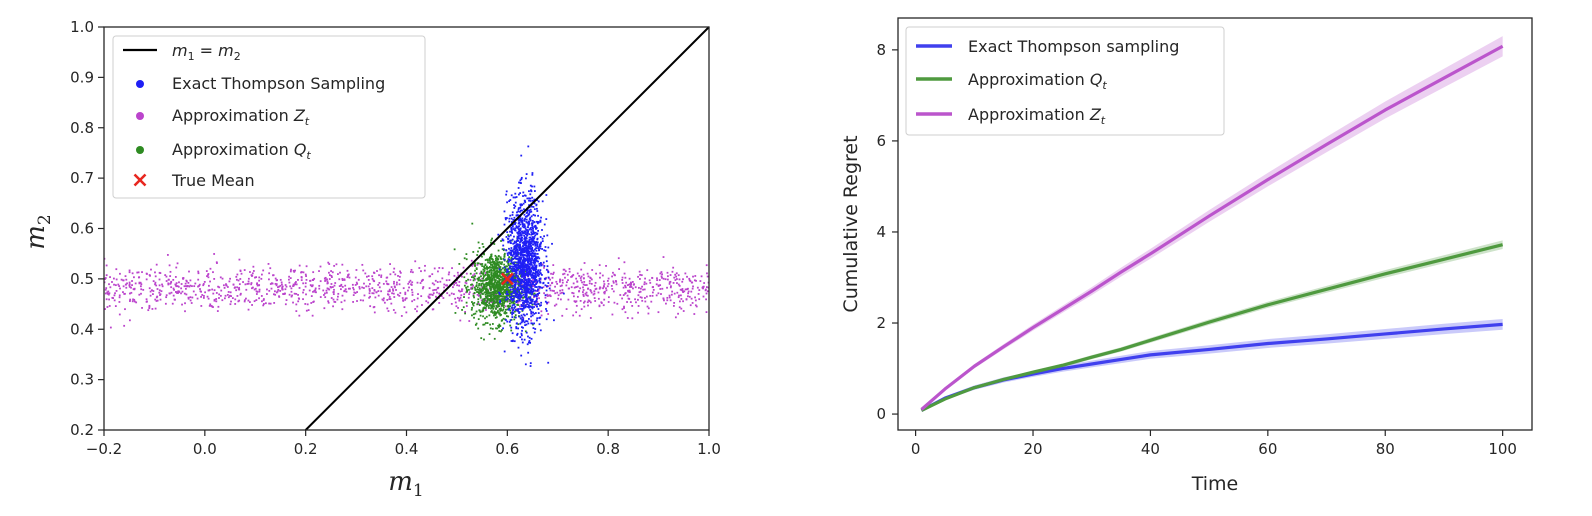 This screenshot has height=516, width=1592. I want to click on legend-label-exact-thompson-line: Exact Thompson sampling, so click(1073, 46).